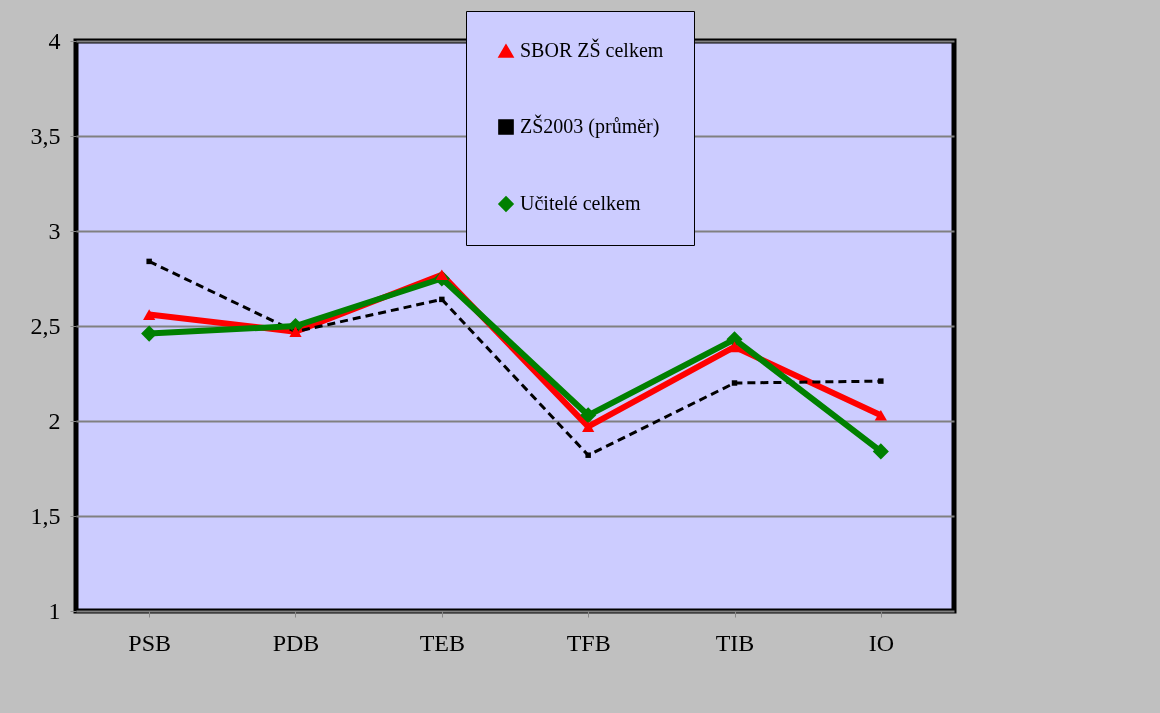  Describe the element at coordinates (296, 642) in the screenshot. I see `x-tick-label: PDB` at that location.